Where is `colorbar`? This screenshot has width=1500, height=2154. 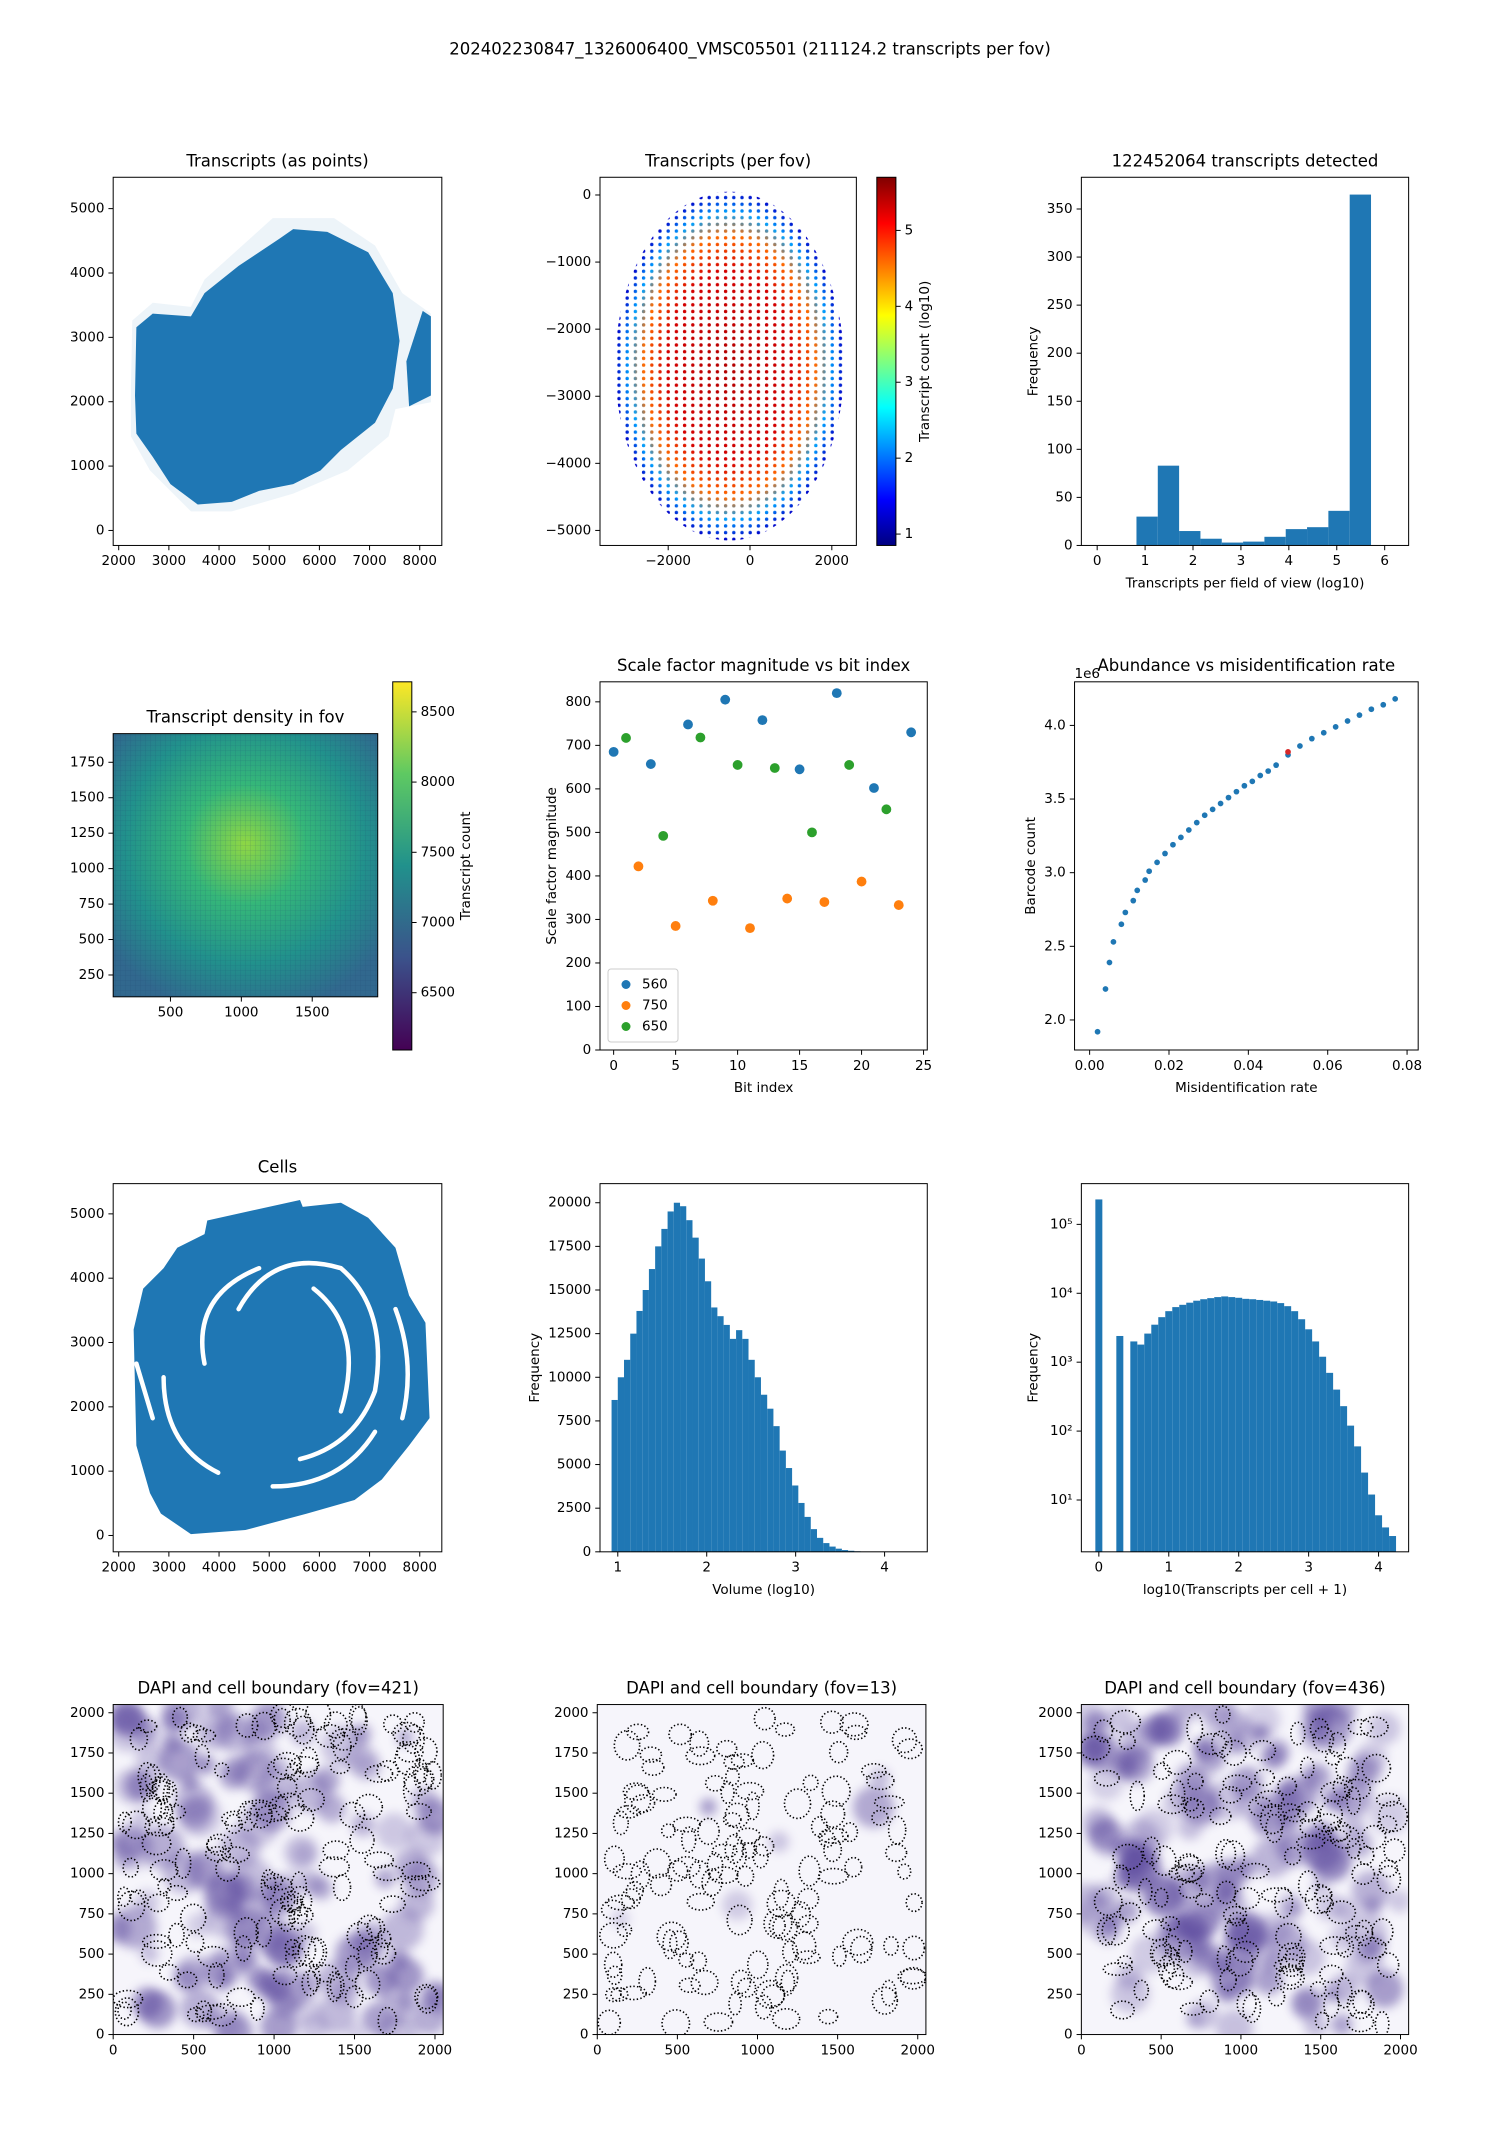 colorbar is located at coordinates (402, 866).